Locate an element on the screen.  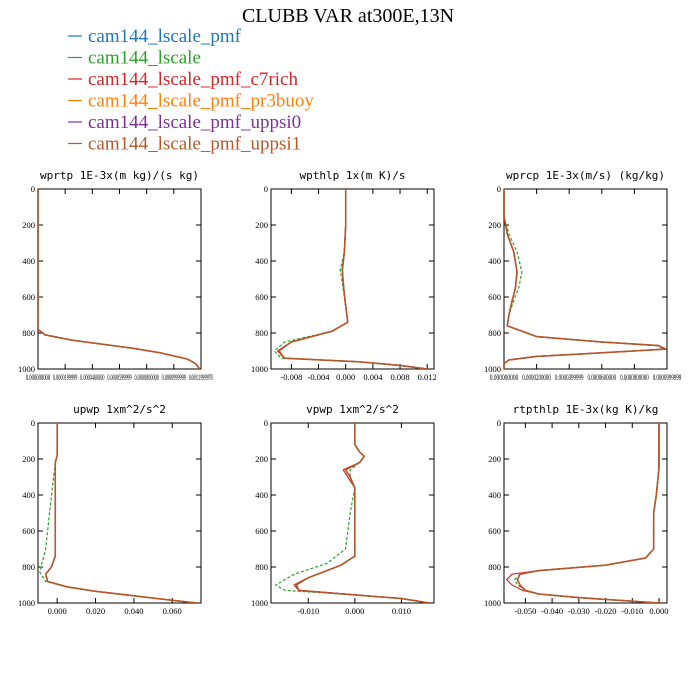
x-tick-label: -0.004 is located at coordinates (319, 377).